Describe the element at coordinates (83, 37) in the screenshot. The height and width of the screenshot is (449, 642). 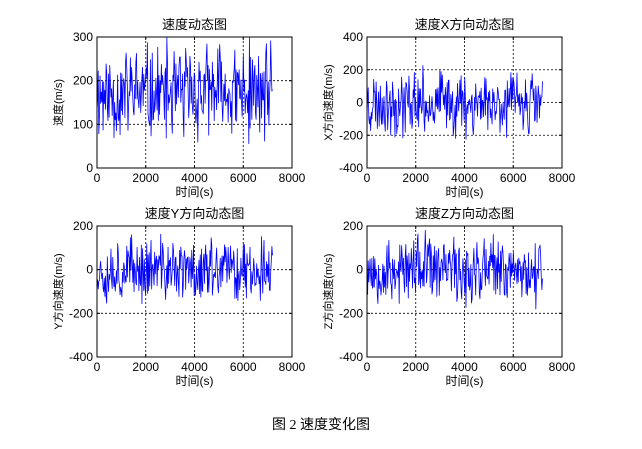
I see `y-tick-label: 300` at that location.